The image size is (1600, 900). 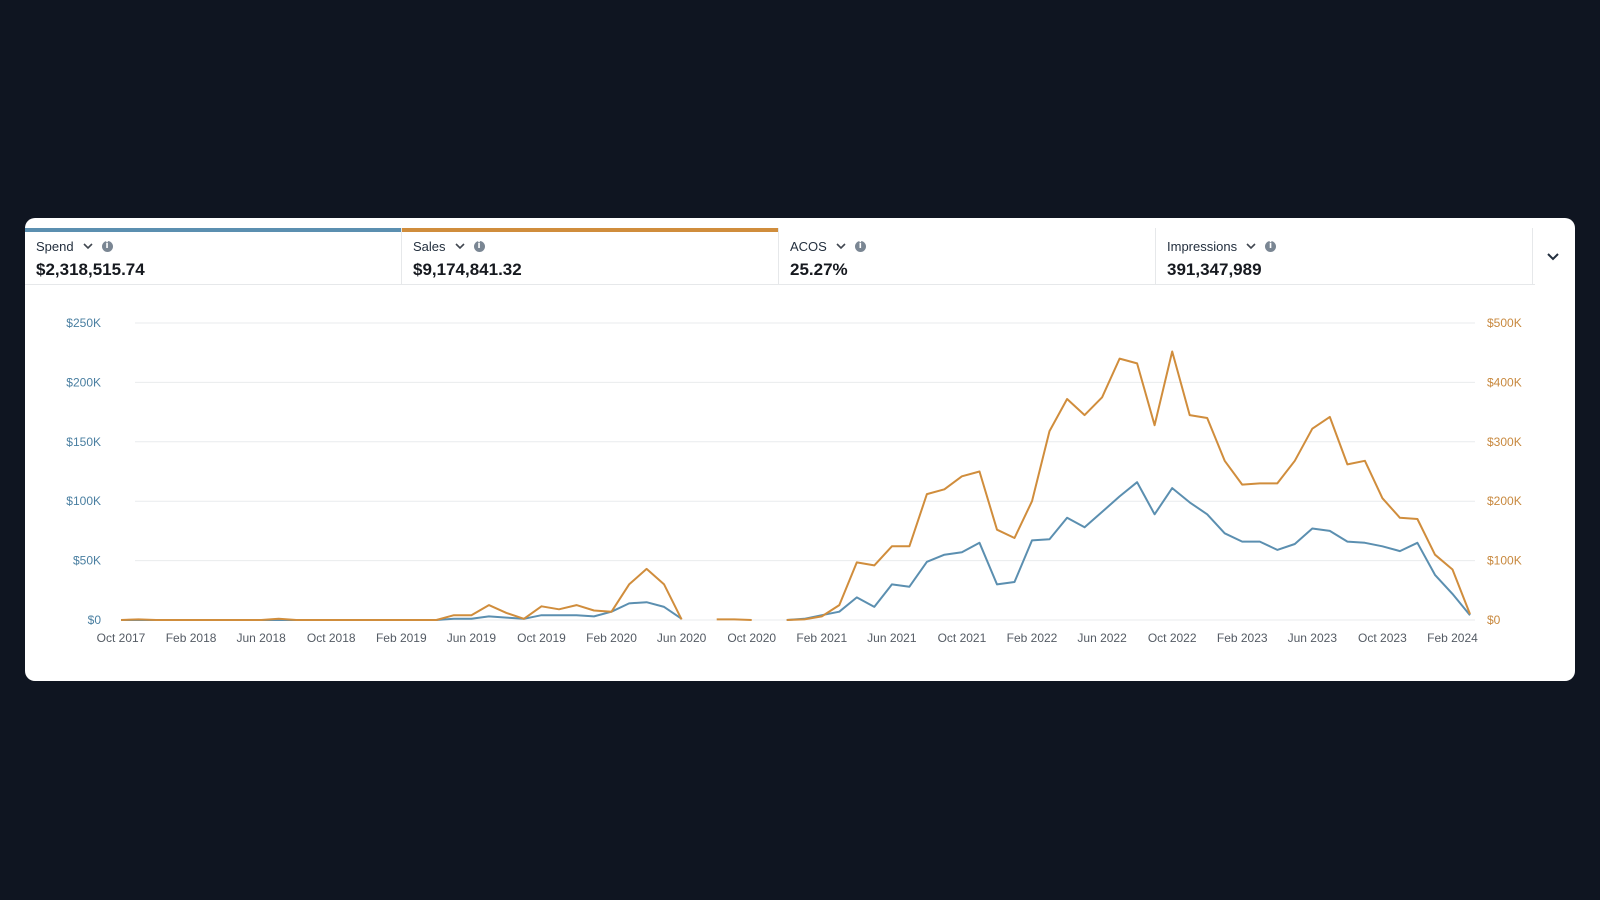 I want to click on y-left-tick-label: $200K, so click(x=83, y=382).